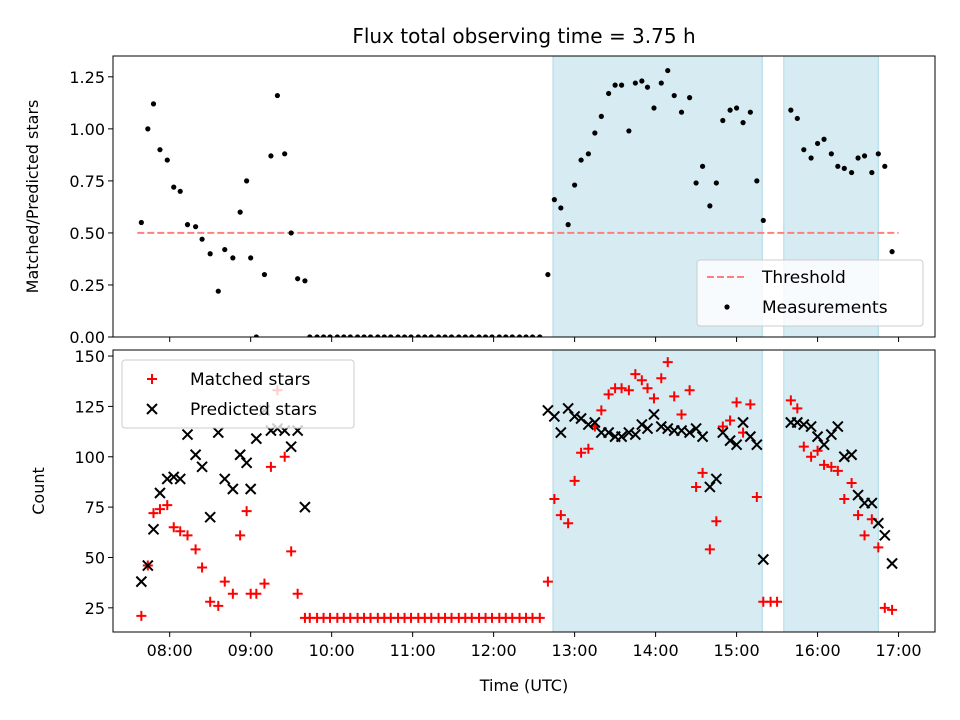  I want to click on x-tick-label: 12:00, so click(494, 650).